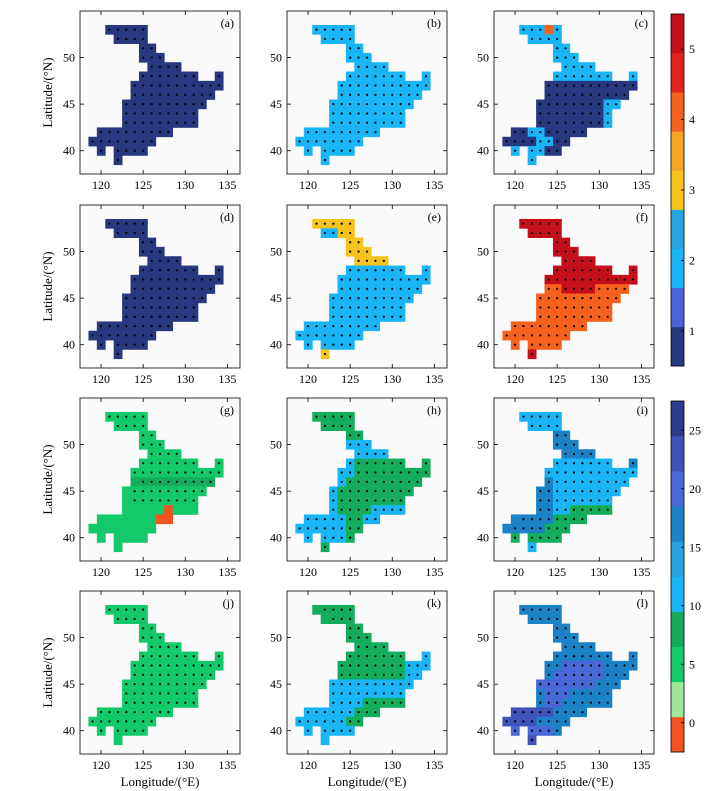  I want to click on x-axis-label-left: Longitude/(°E), so click(160, 781).